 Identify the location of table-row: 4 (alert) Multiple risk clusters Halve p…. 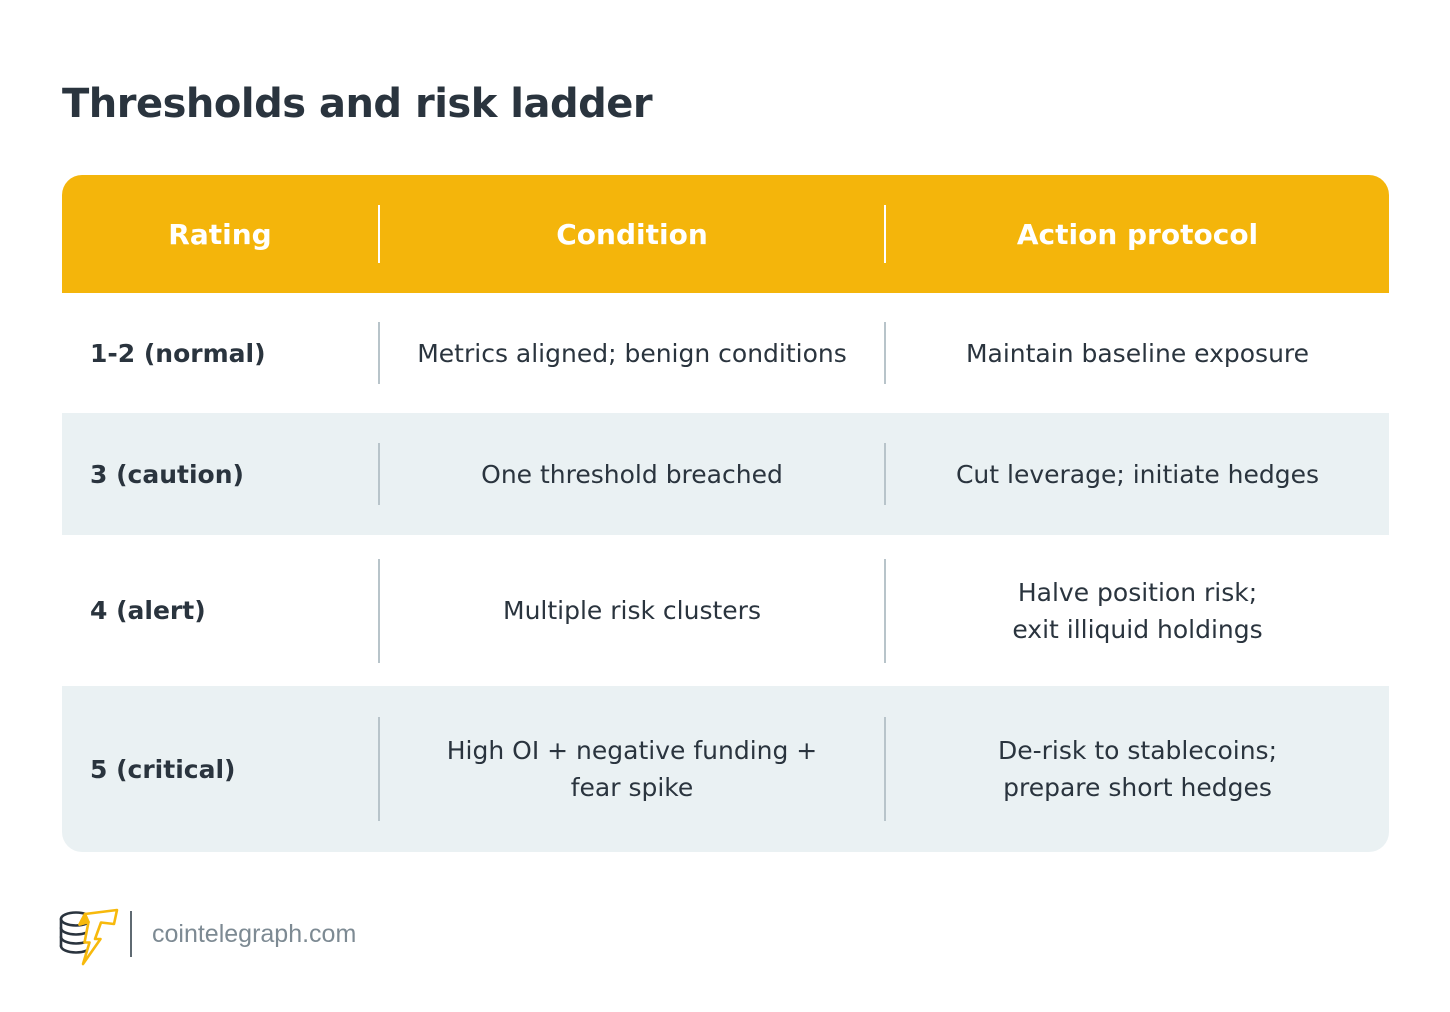
(725, 610).